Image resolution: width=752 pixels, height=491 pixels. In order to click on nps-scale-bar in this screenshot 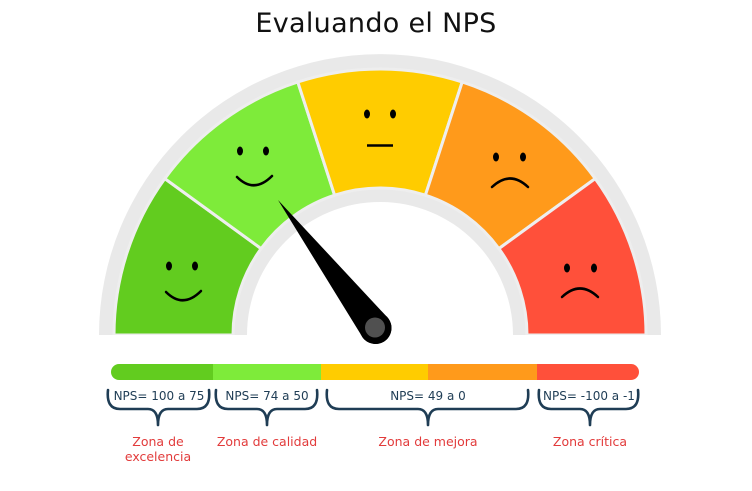, I will do `click(375, 372)`.